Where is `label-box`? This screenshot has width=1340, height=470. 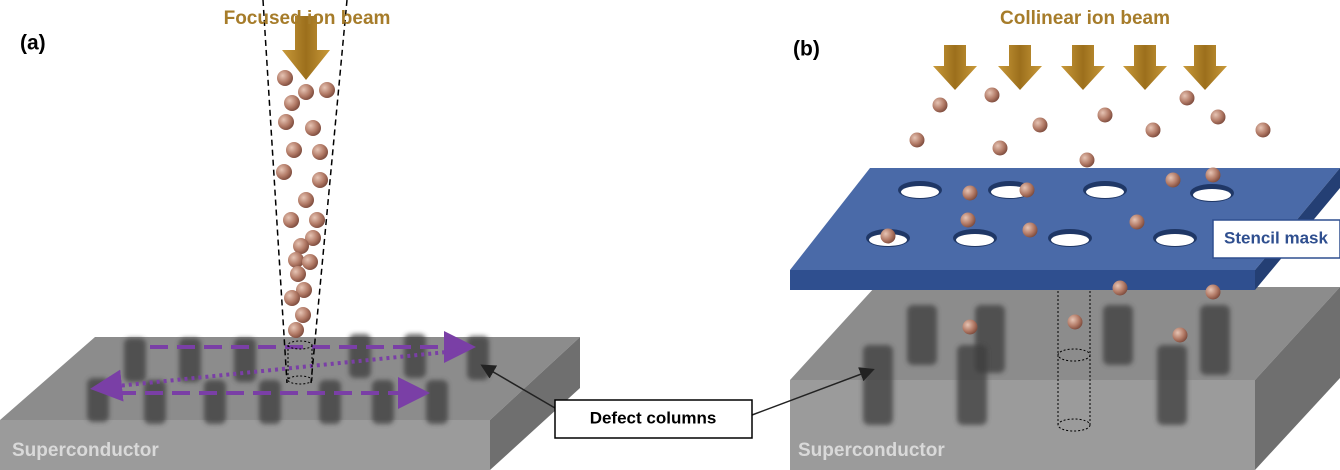
label-box is located at coordinates (1276, 239).